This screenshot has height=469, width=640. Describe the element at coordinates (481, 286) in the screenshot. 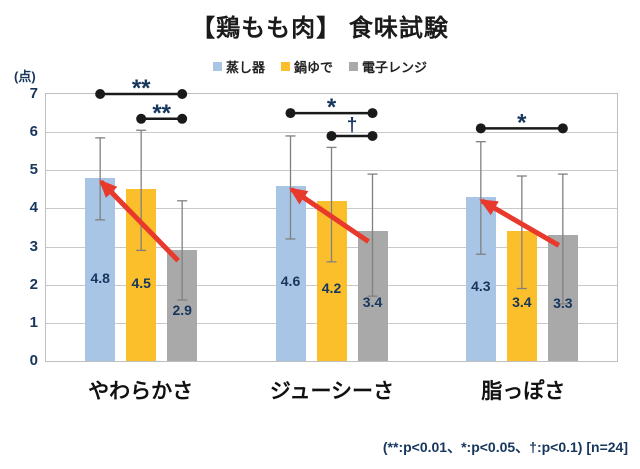

I see `value-label: 4.3` at that location.